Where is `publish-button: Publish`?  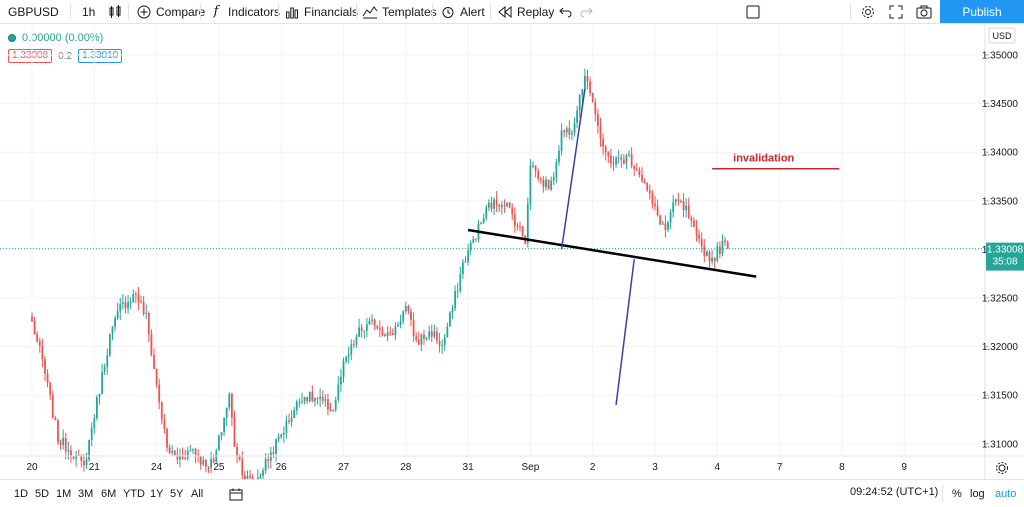 publish-button: Publish is located at coordinates (982, 11).